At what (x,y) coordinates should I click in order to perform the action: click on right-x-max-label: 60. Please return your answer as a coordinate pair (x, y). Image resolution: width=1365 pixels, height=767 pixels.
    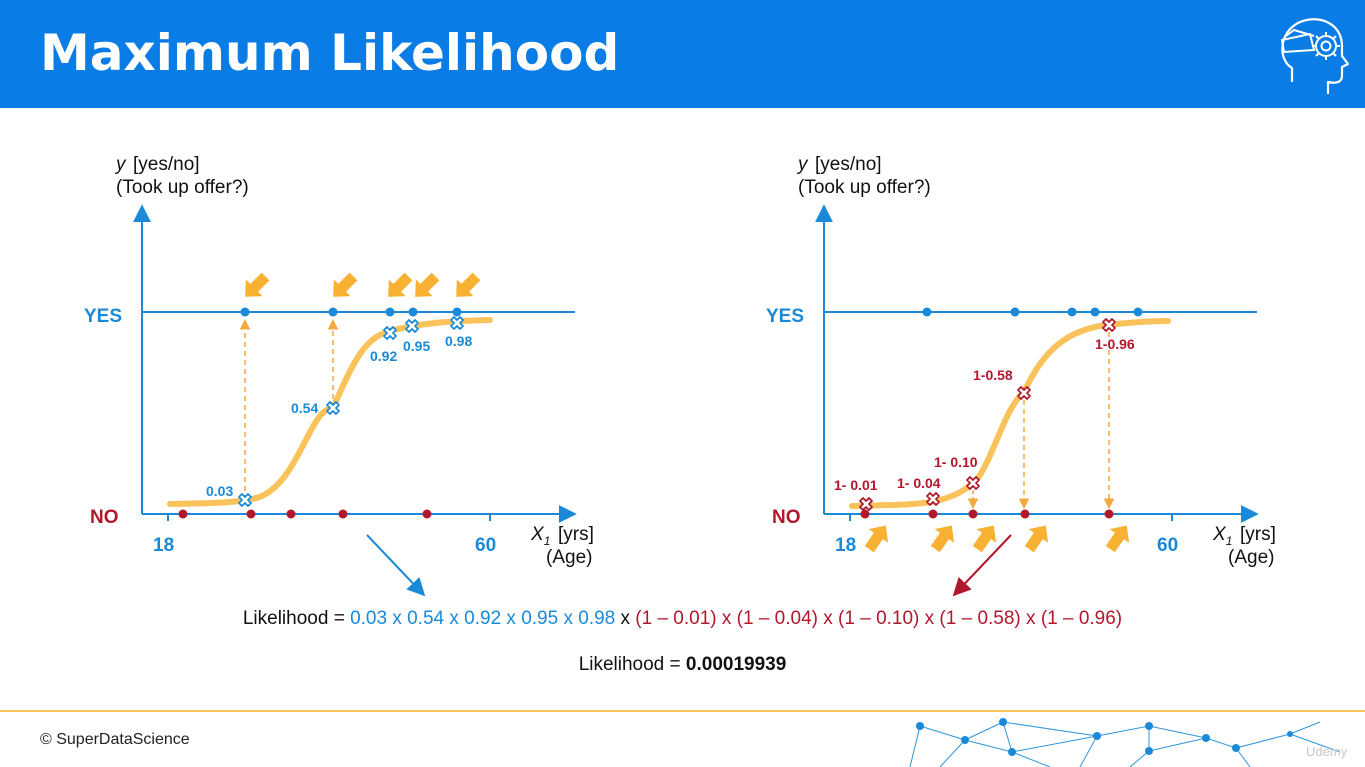
    Looking at the image, I should click on (1167, 545).